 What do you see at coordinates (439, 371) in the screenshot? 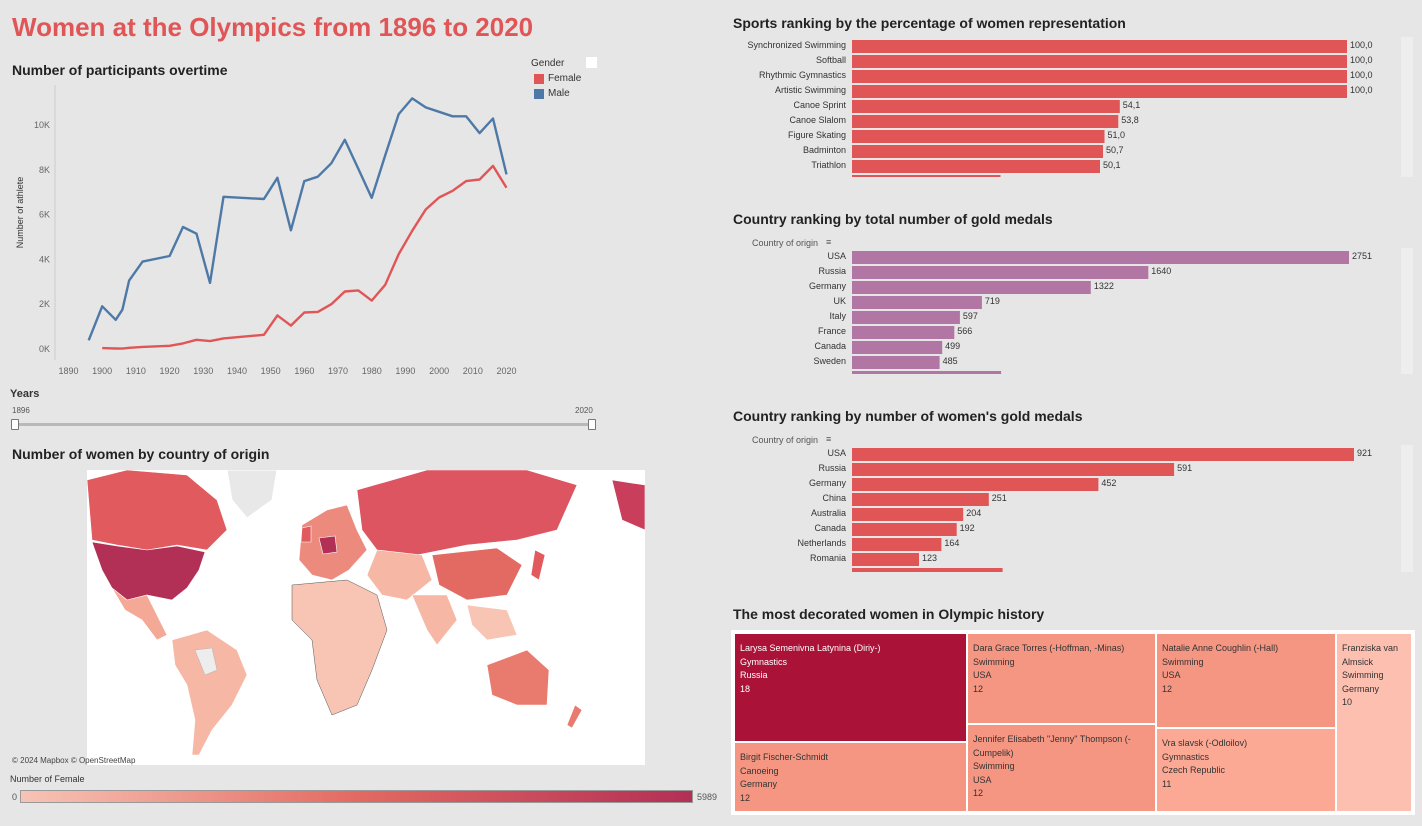
I see `x-tick-label: 2000` at bounding box center [439, 371].